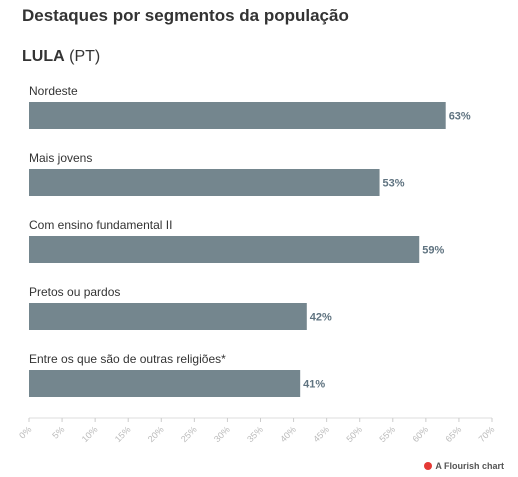  Describe the element at coordinates (85, 56) in the screenshot. I see `candidate-party: (PT)` at that location.